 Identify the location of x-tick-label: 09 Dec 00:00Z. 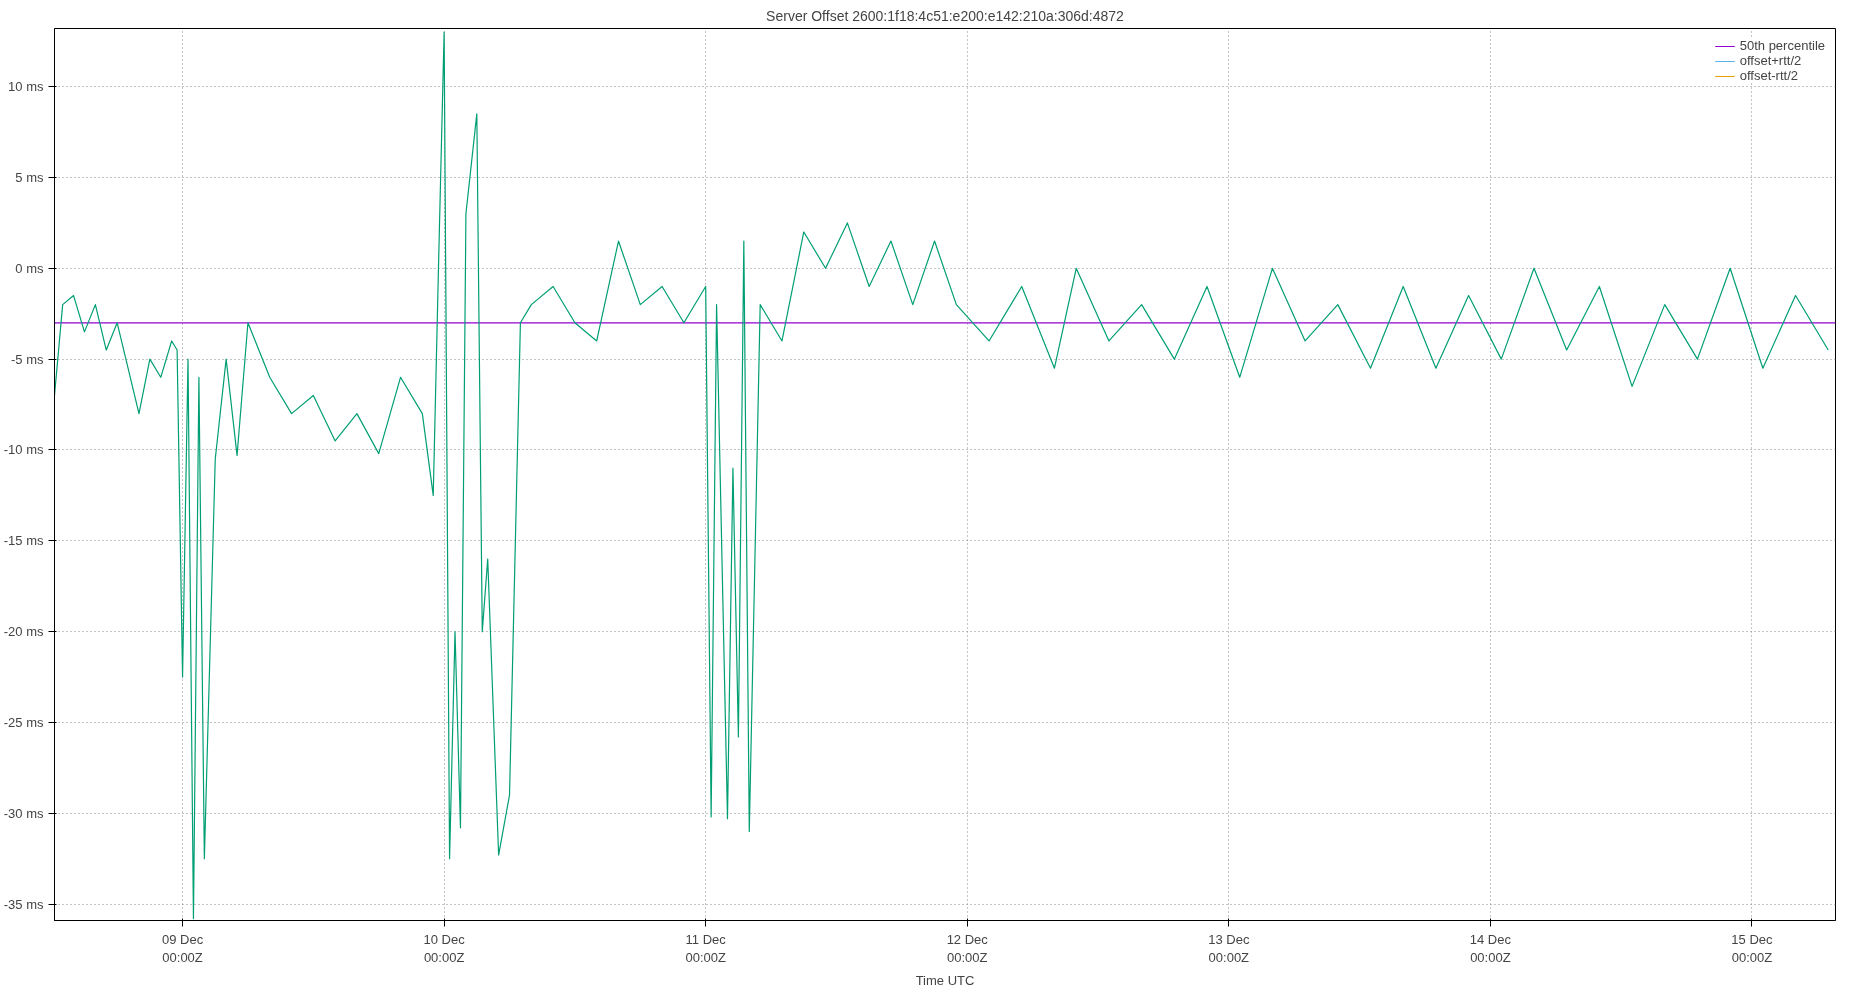
(182, 948).